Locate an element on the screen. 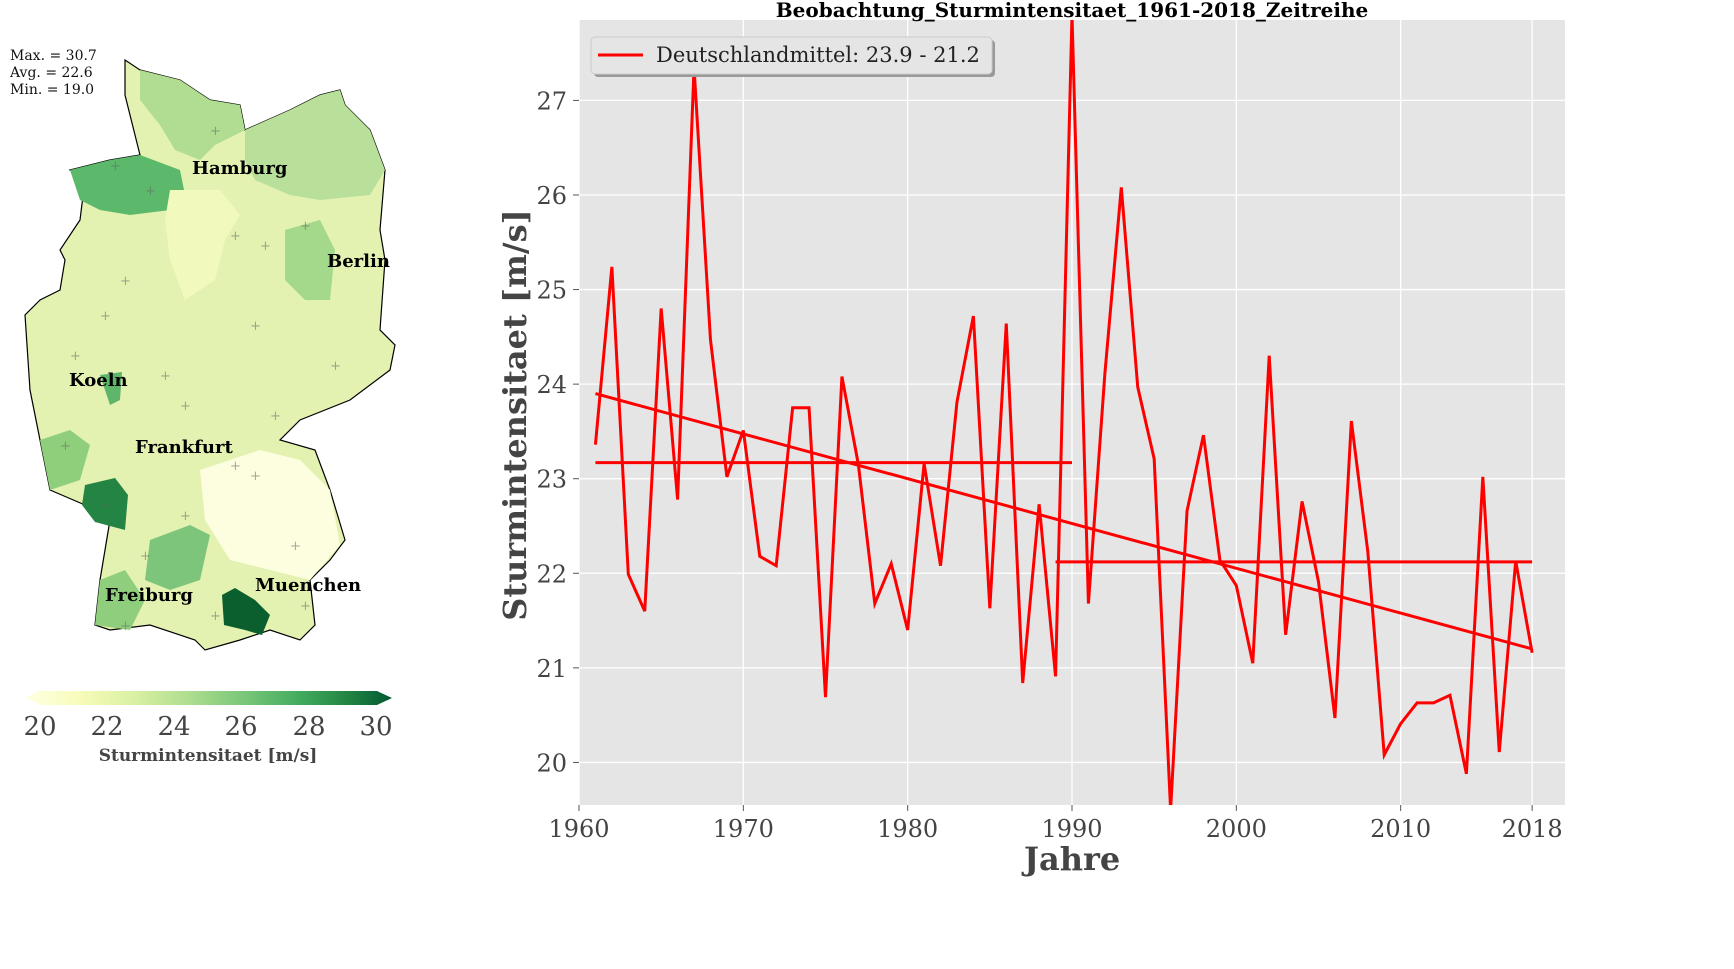 This screenshot has width=1734, height=969. y-tick-label: 24 is located at coordinates (551, 385).